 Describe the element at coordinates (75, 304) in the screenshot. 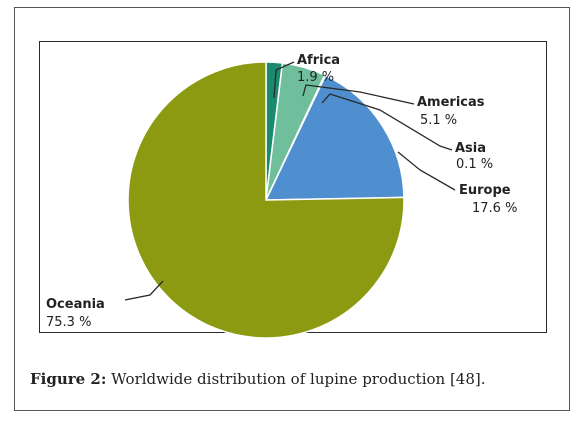

I see `slice-label-oceania: Oceania` at that location.